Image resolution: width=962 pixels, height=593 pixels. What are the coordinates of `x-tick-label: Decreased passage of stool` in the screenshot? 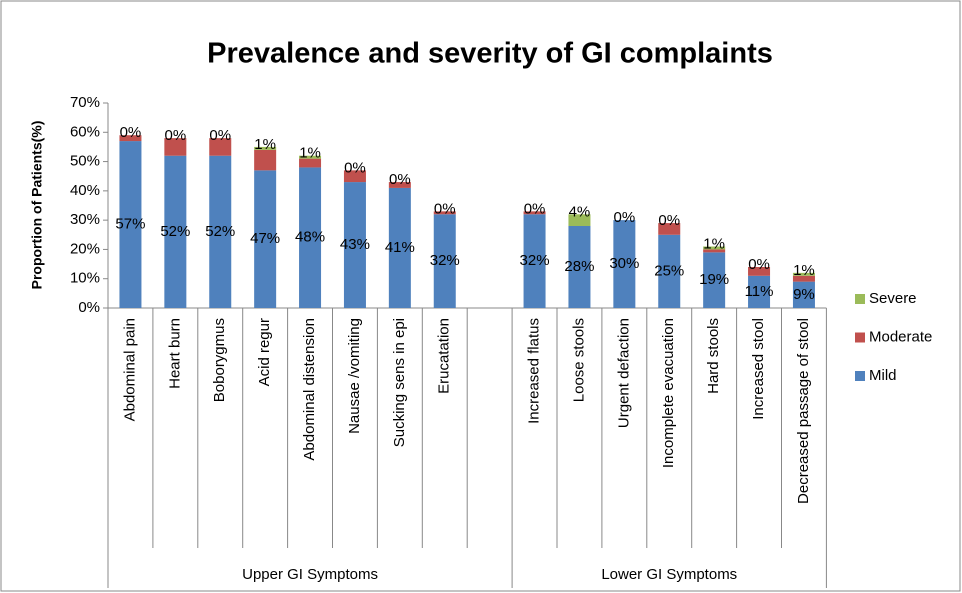 It's located at (803, 411).